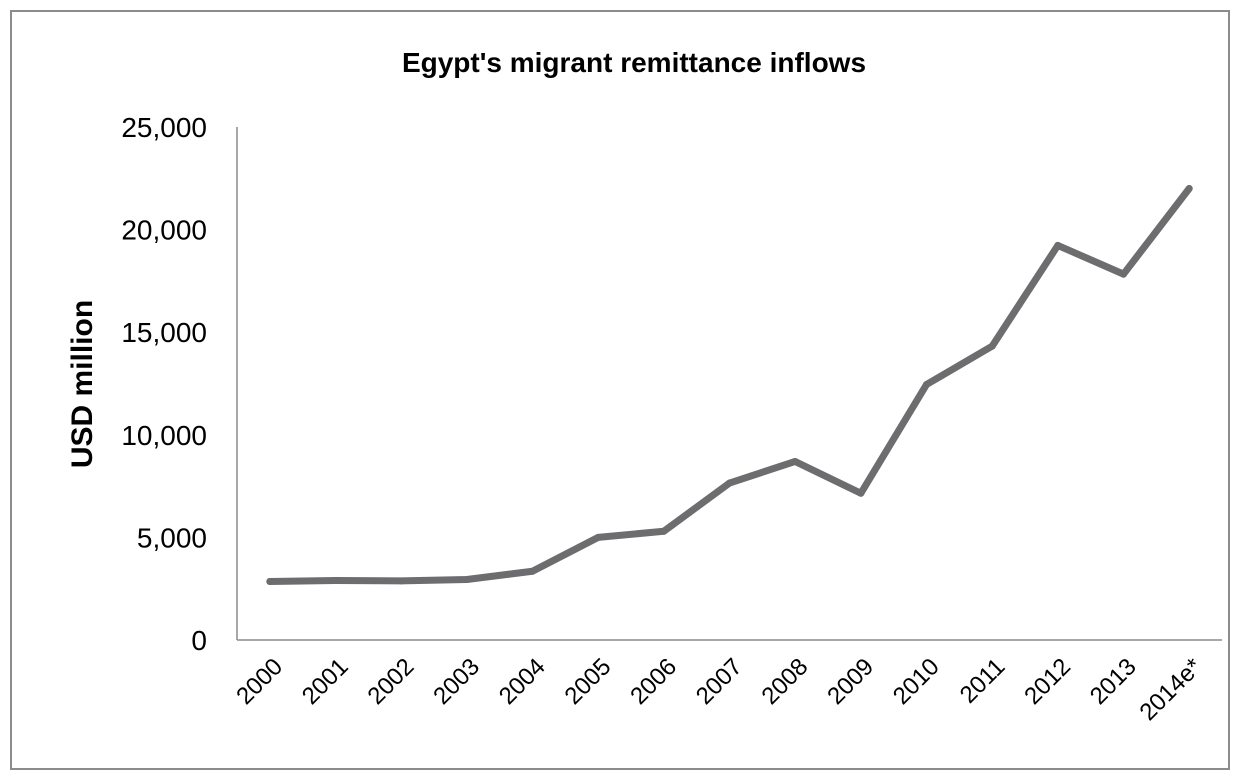 The width and height of the screenshot is (1243, 776). I want to click on x-tick-label: 2002, so click(391, 681).